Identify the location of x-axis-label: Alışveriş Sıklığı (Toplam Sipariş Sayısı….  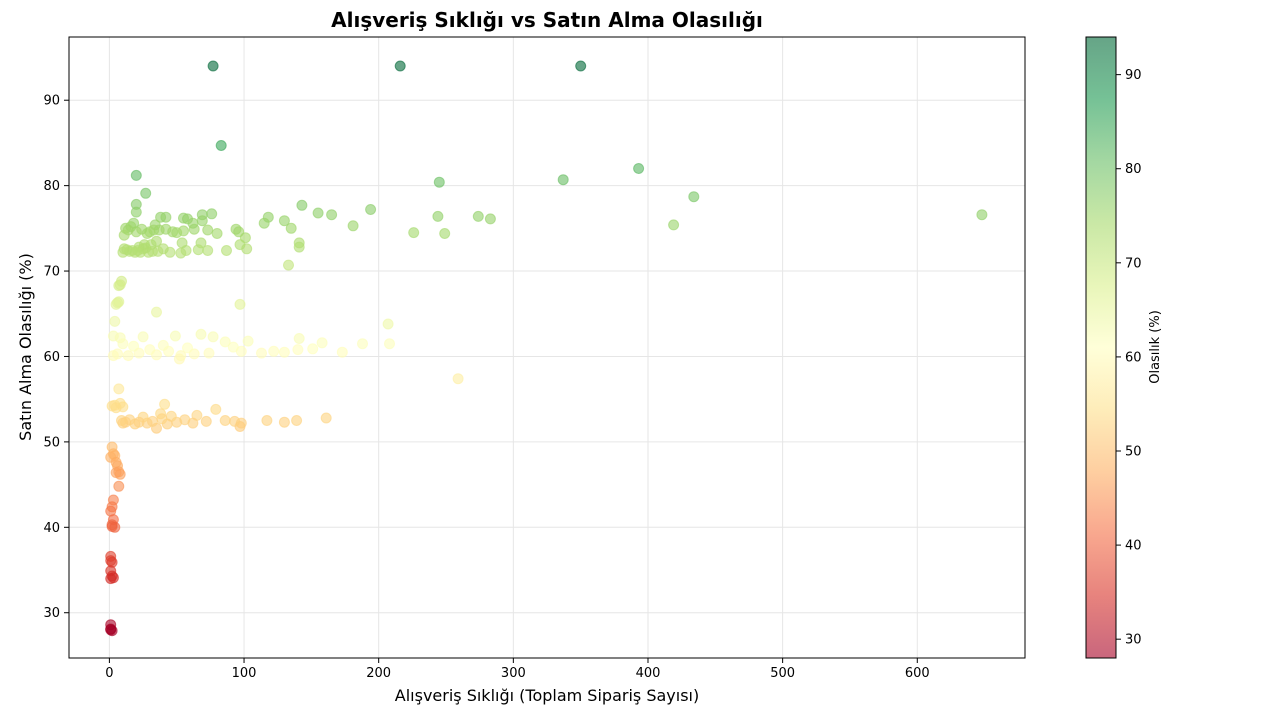
(547, 695).